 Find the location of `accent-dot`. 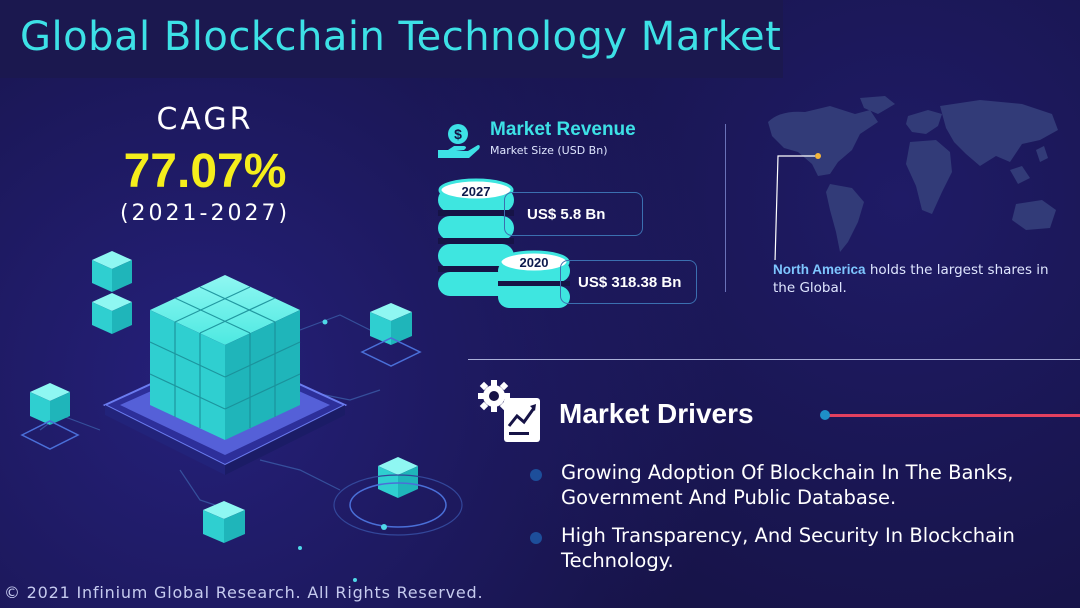

accent-dot is located at coordinates (825, 415).